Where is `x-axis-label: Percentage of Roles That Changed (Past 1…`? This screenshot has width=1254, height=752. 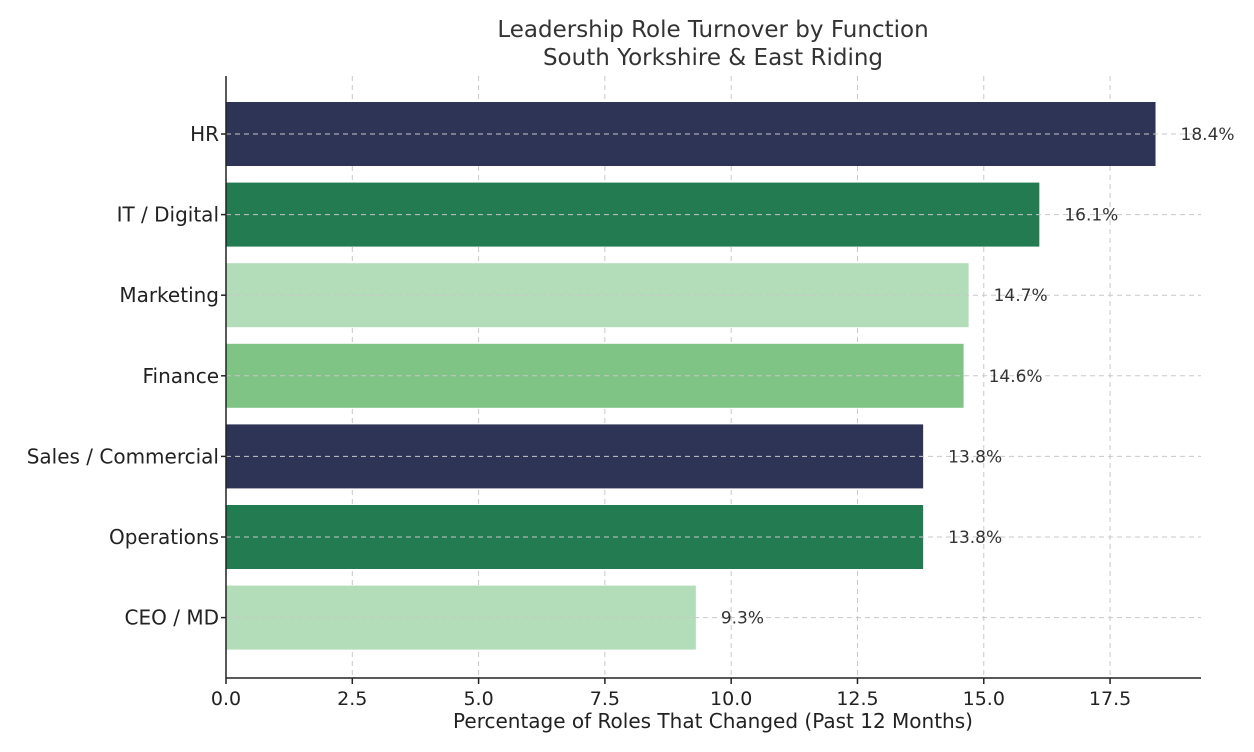 x-axis-label: Percentage of Roles That Changed (Past 1… is located at coordinates (713, 721).